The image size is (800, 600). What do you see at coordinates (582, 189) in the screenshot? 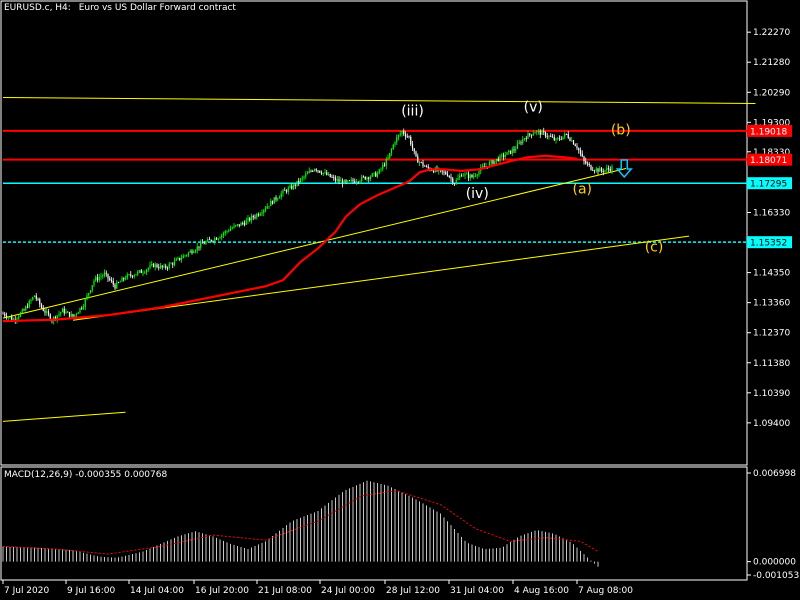
I see `wave-label: (a)` at bounding box center [582, 189].